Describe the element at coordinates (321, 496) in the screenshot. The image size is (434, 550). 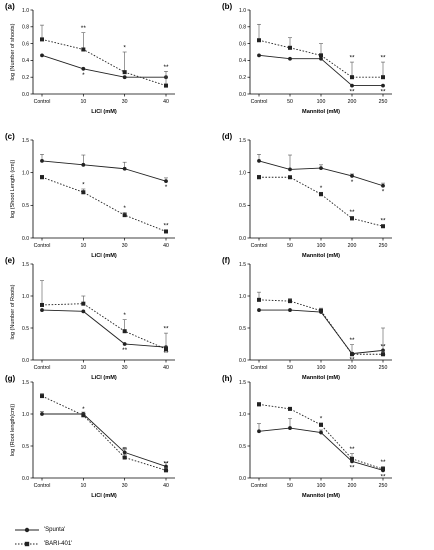
I see `x-axis-title: Mannitol (mM)` at that location.